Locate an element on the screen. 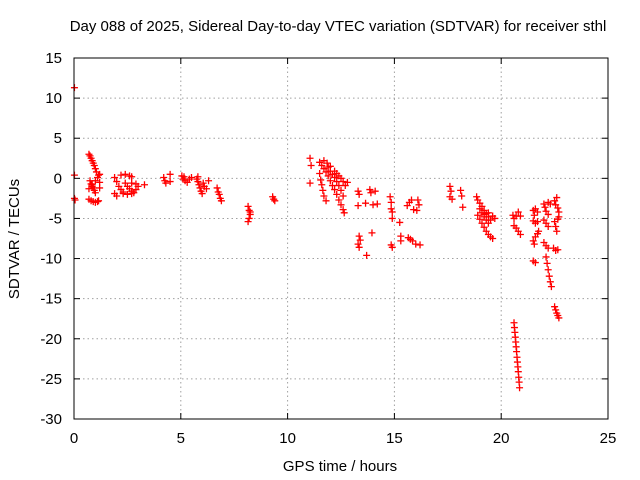 This screenshot has height=480, width=640. x-tick-label: 5 is located at coordinates (181, 438).